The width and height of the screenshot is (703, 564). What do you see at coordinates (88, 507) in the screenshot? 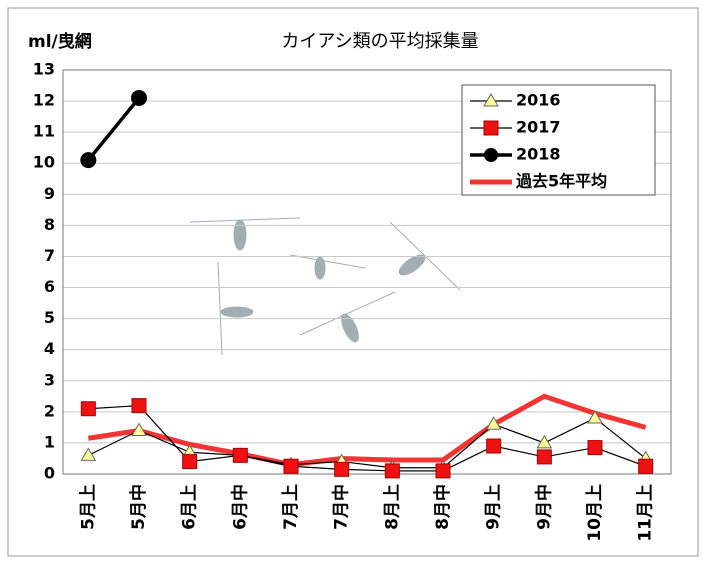
I see `x-tick-label: 5月上` at bounding box center [88, 507].